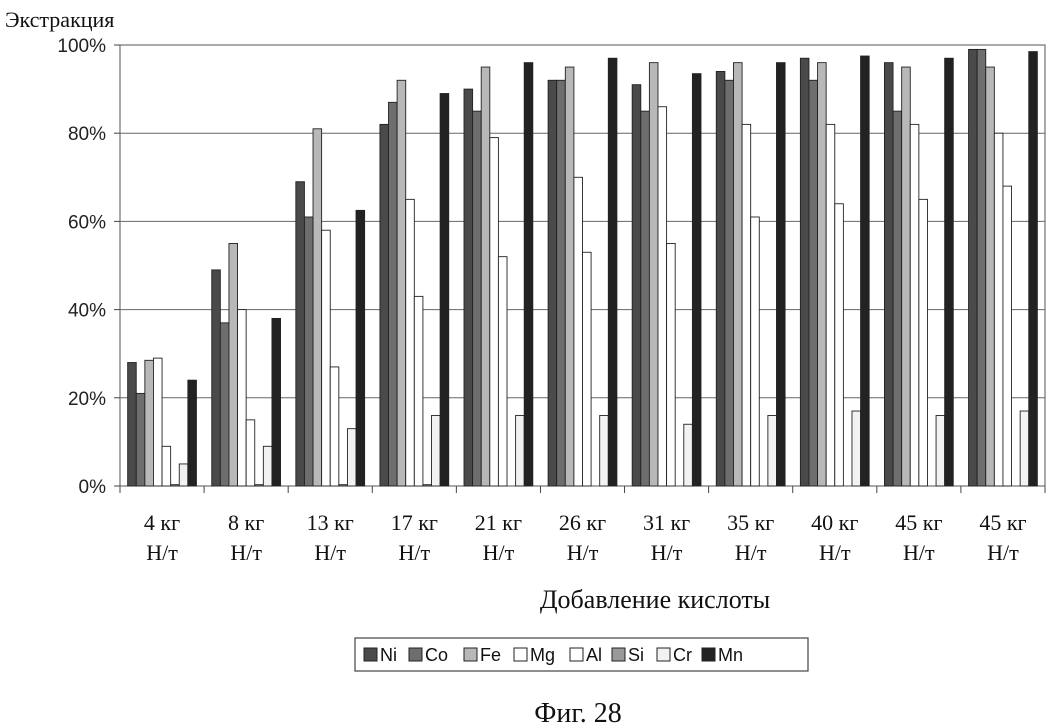 This screenshot has width=1054, height=728. Describe the element at coordinates (87, 311) in the screenshot. I see `y-tick-label: 40%` at that location.